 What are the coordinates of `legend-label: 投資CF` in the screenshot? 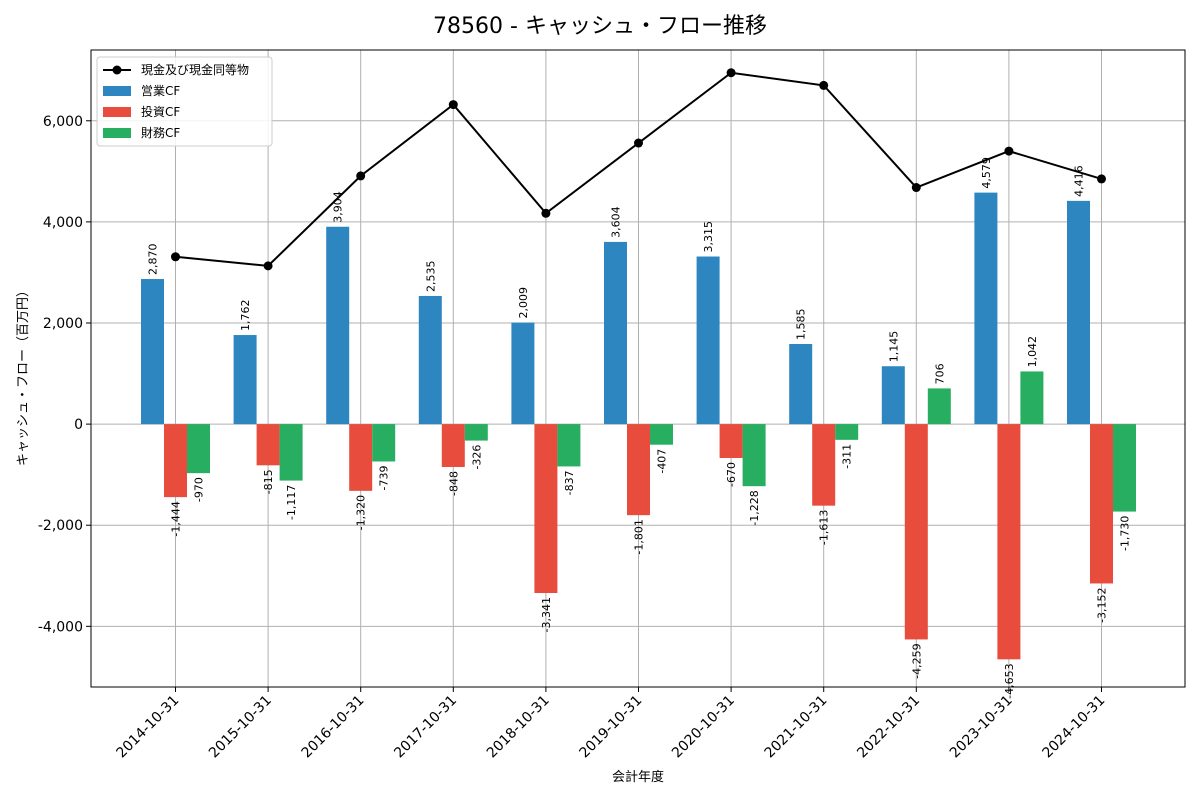 It's located at (160, 111).